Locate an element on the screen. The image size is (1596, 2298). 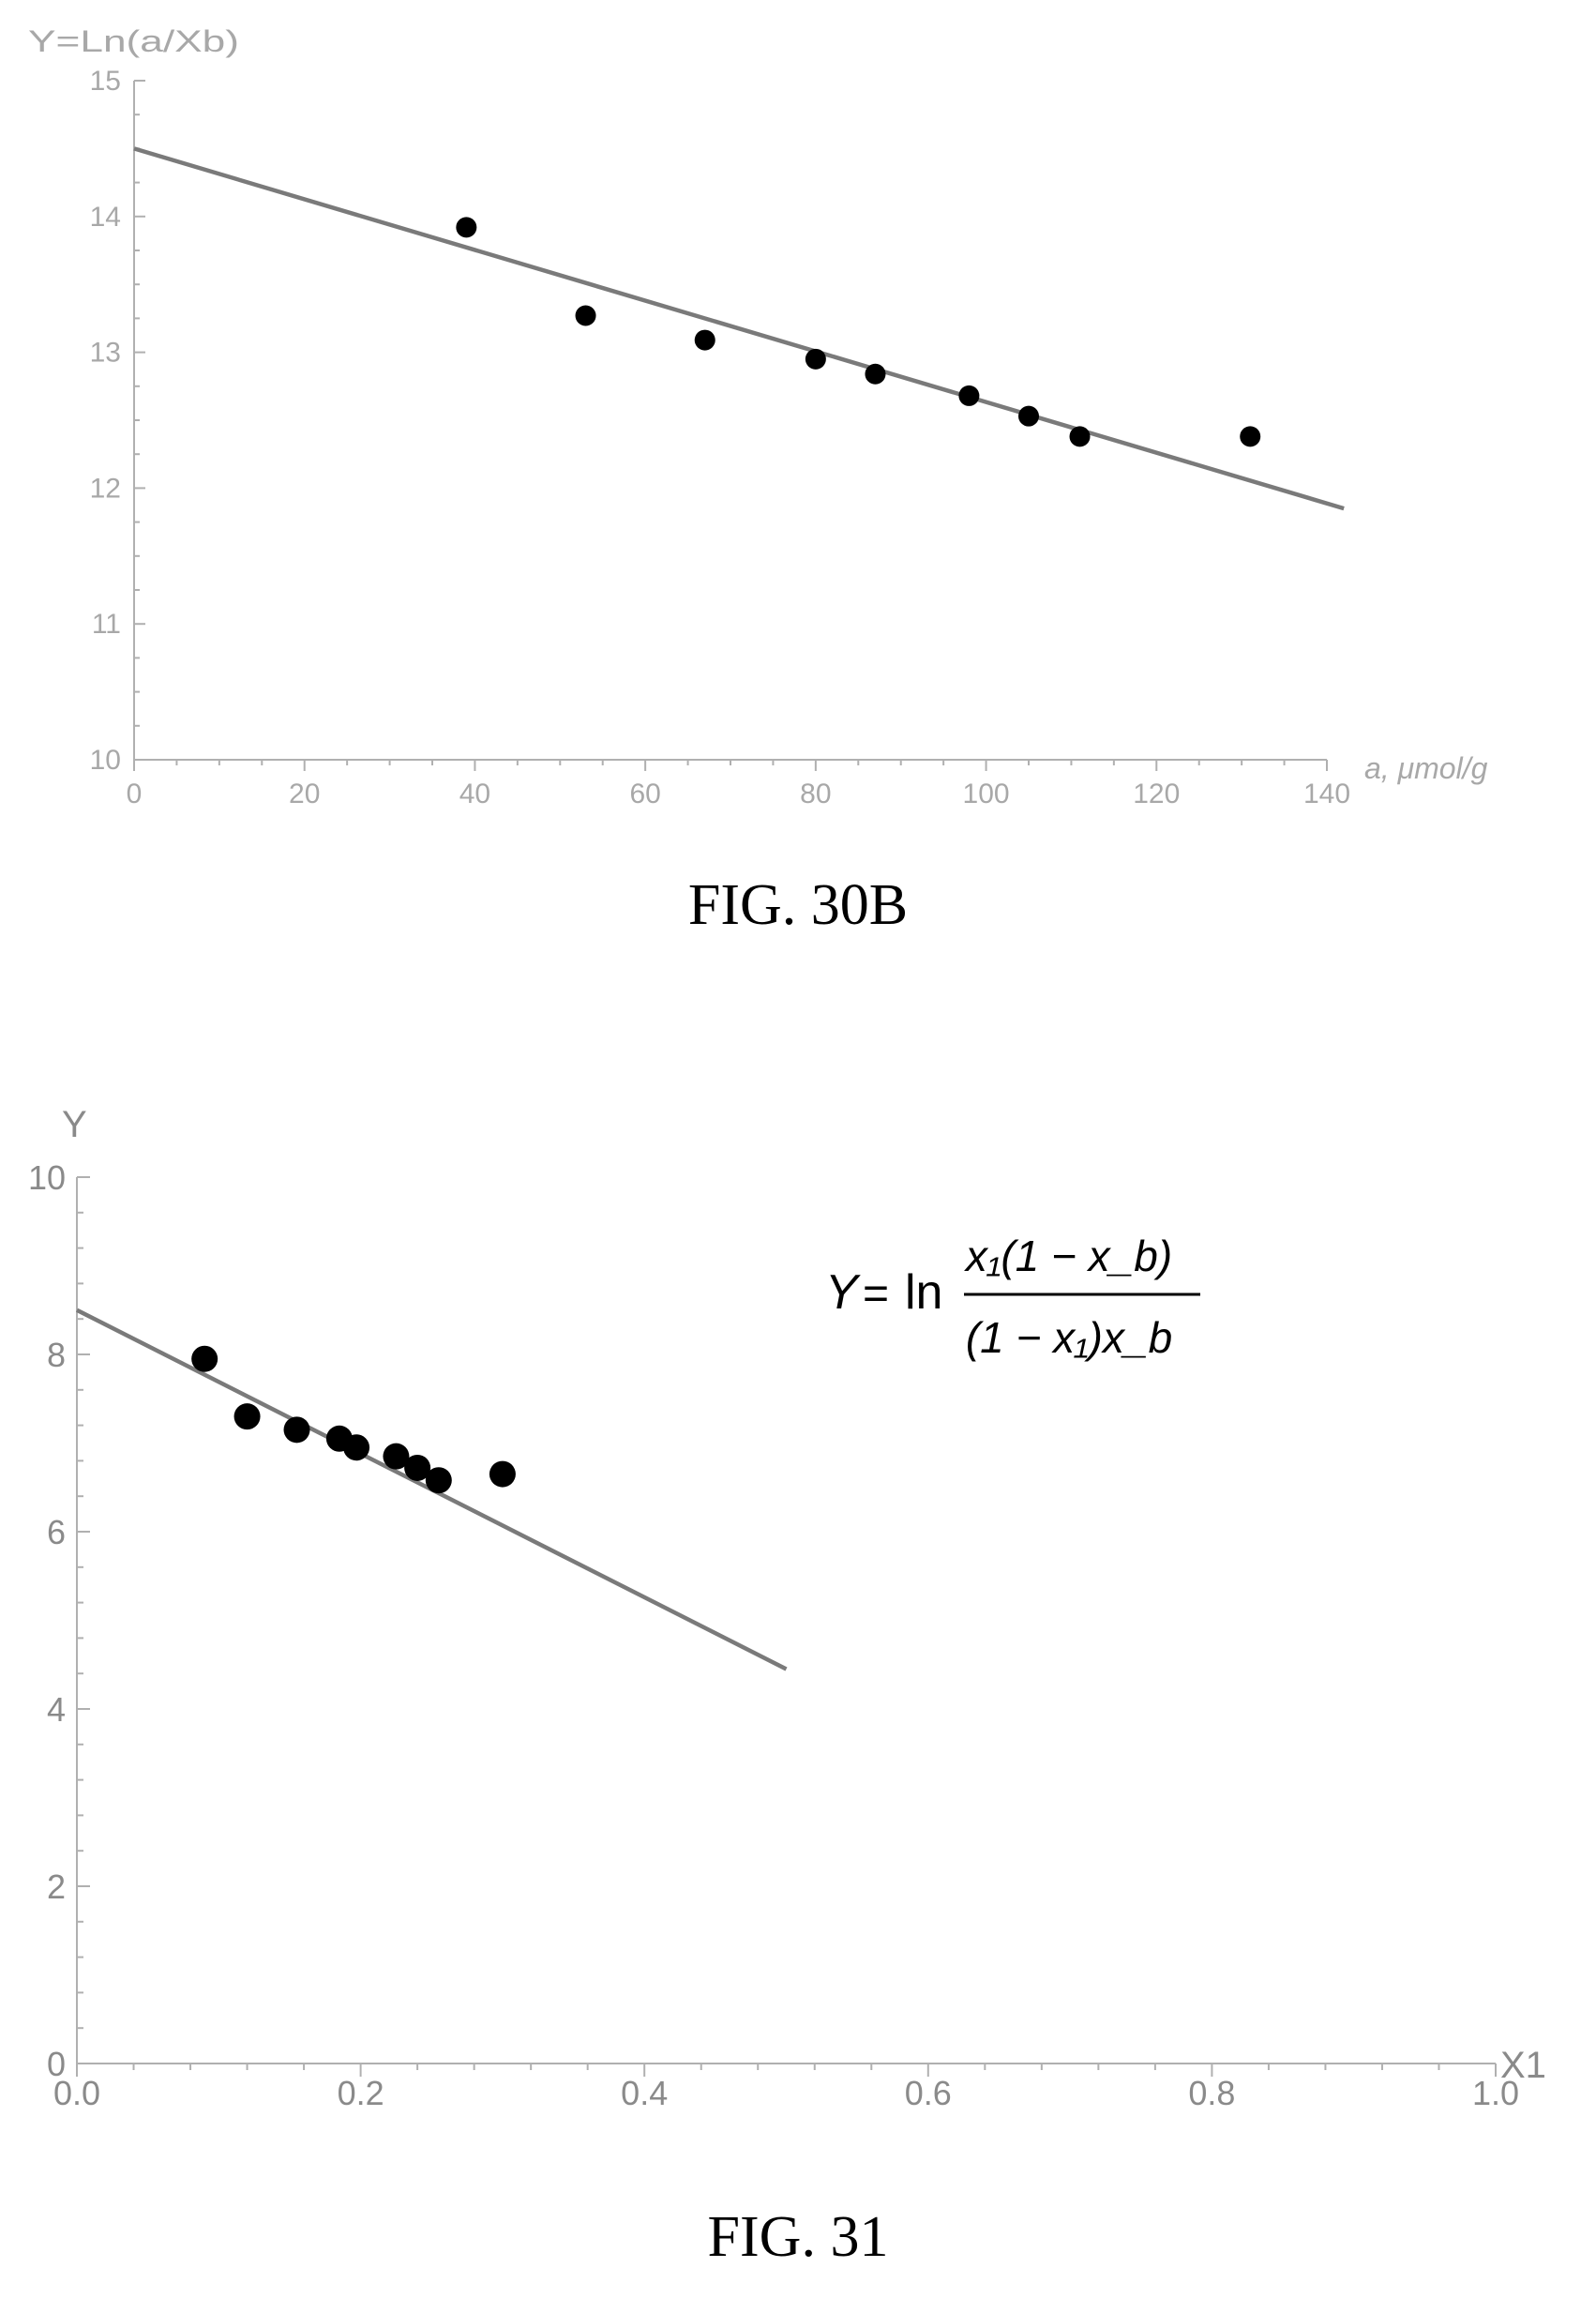
formula-annotation: Y = ln x₁(1 − x_b) (1 − x₁)x_b is located at coordinates (1012, 1297).